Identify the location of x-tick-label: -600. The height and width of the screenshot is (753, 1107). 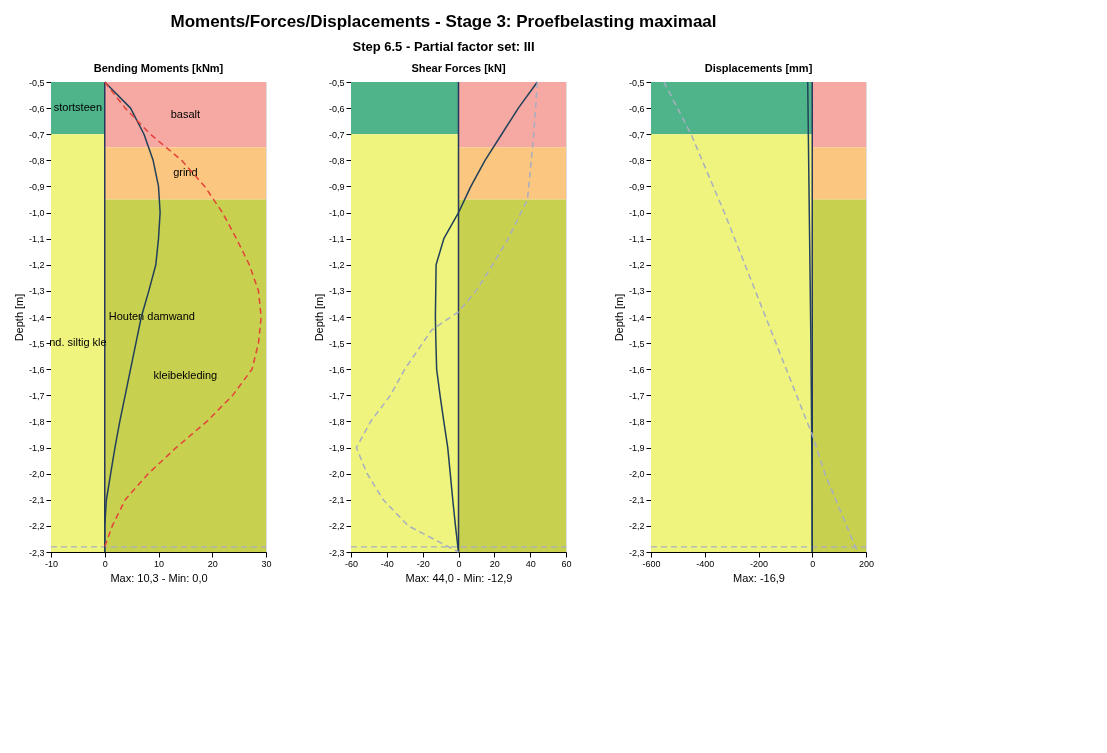
(651, 563).